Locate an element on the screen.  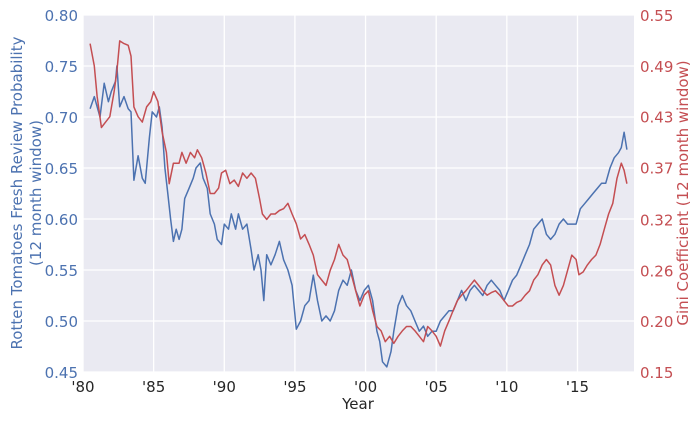
y-axis-label-line1: Rotten Tomatoes Fresh Review Probability is located at coordinates (17, 192).